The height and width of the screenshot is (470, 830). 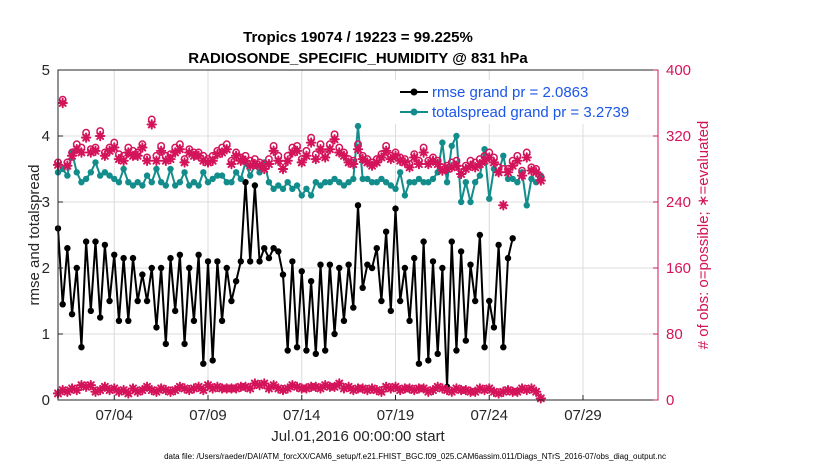 What do you see at coordinates (208, 415) in the screenshot?
I see `x-tick-label: 07/09` at bounding box center [208, 415].